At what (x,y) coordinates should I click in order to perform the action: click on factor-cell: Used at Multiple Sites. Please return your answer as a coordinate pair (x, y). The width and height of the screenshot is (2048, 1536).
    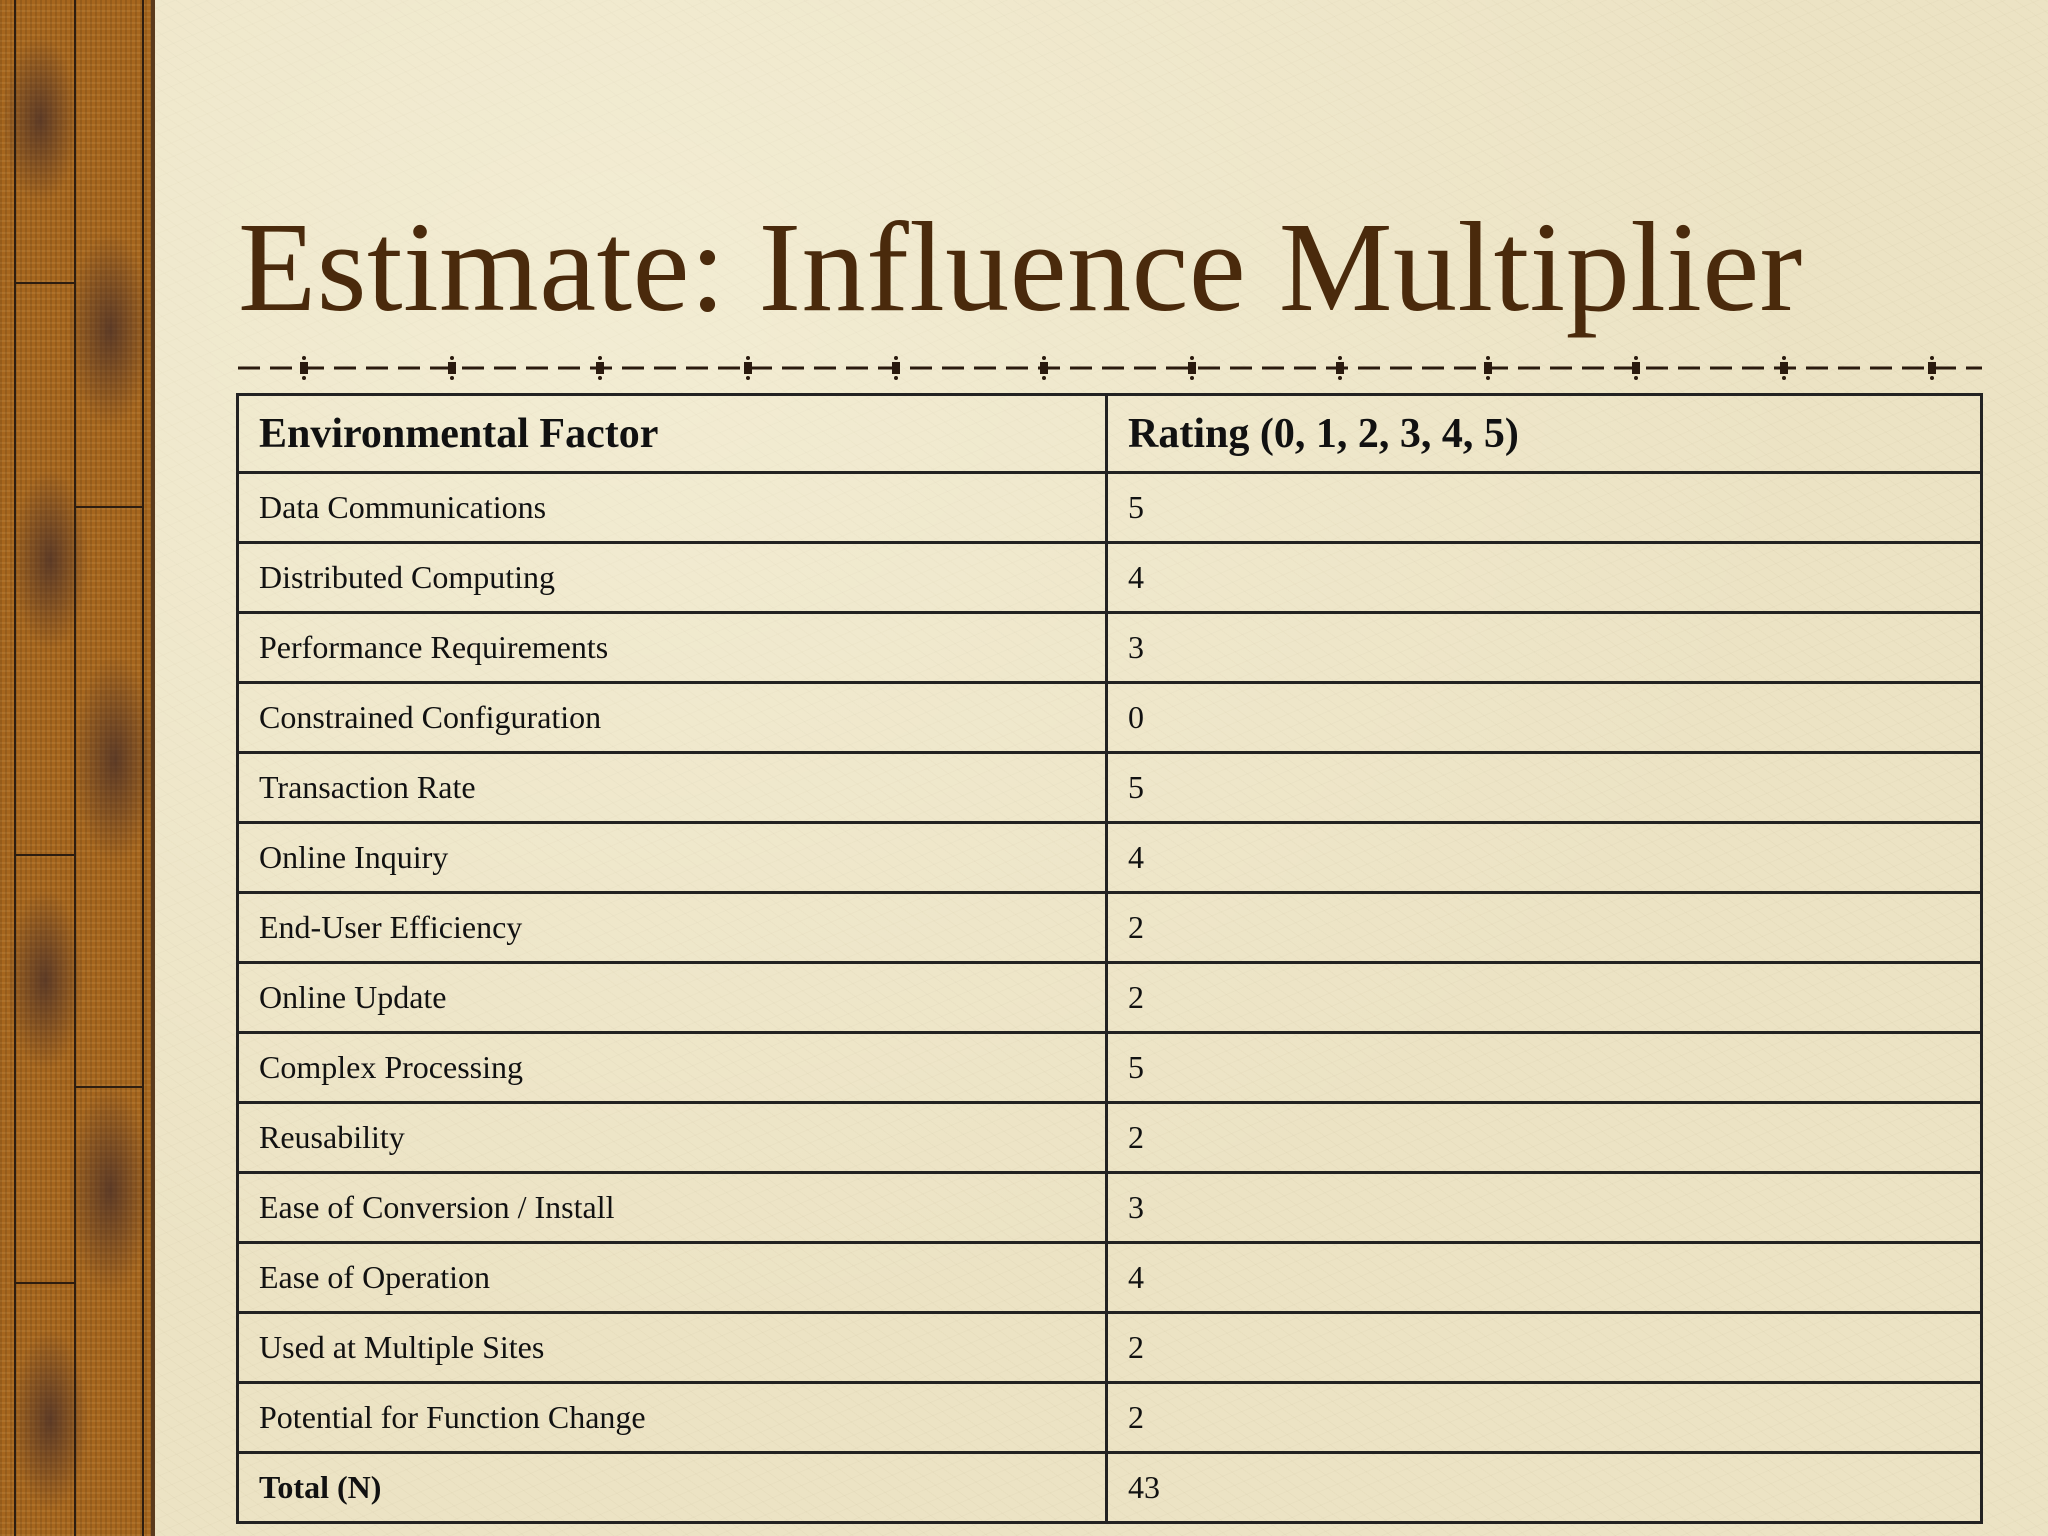
    Looking at the image, I should click on (672, 1347).